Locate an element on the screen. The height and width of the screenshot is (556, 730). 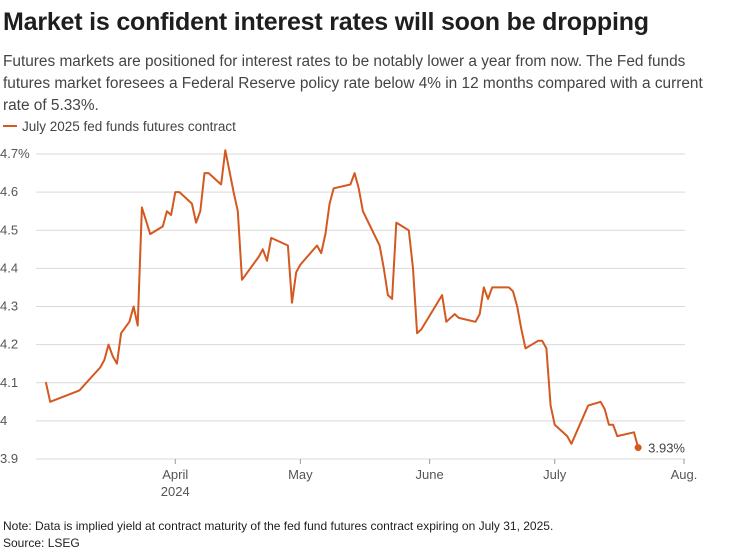
y-tick-label: 4.5 is located at coordinates (9, 229).